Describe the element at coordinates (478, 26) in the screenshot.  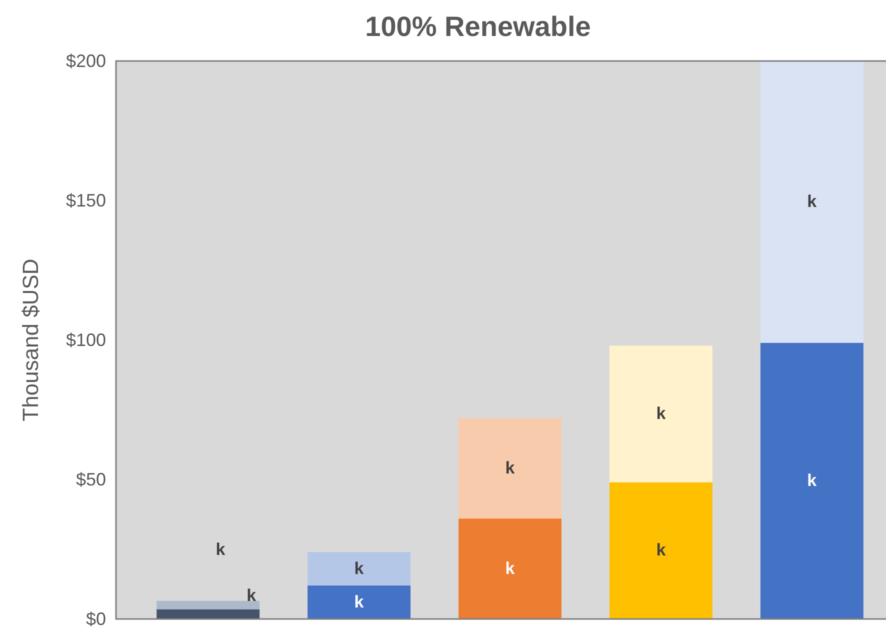
I see `chart-title: 100% Renewable` at that location.